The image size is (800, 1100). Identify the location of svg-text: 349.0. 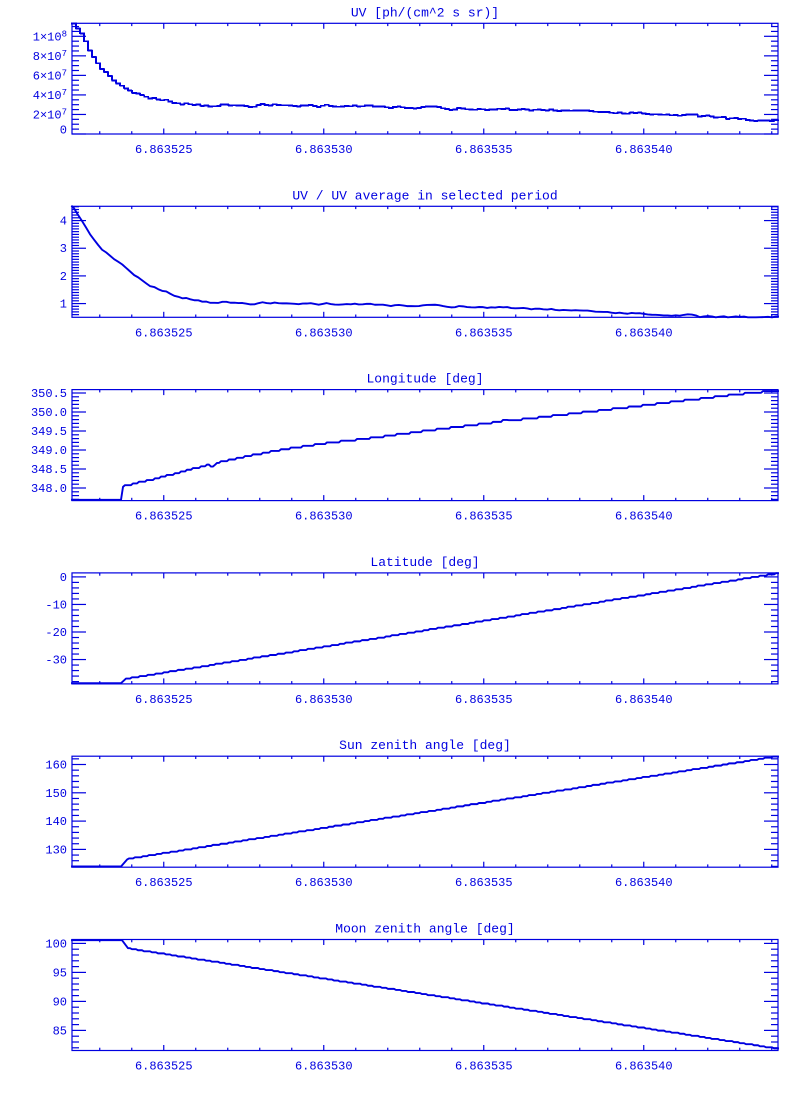
(49, 451).